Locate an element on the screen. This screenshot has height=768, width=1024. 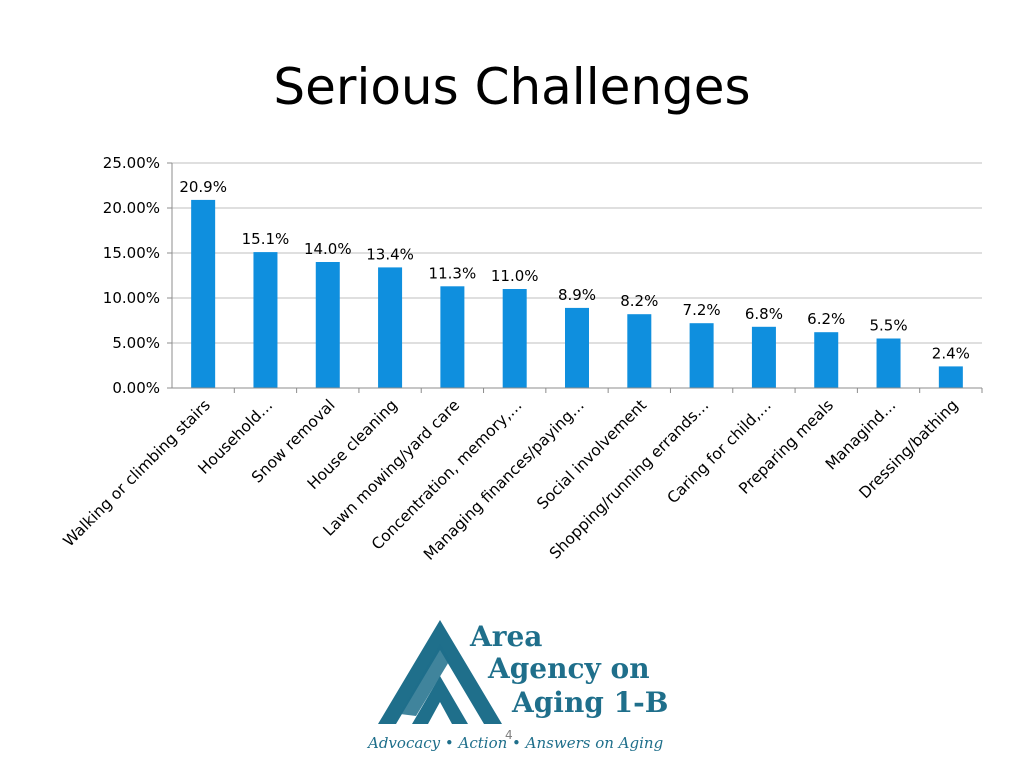
data-label: 13.4% is located at coordinates (390, 254).